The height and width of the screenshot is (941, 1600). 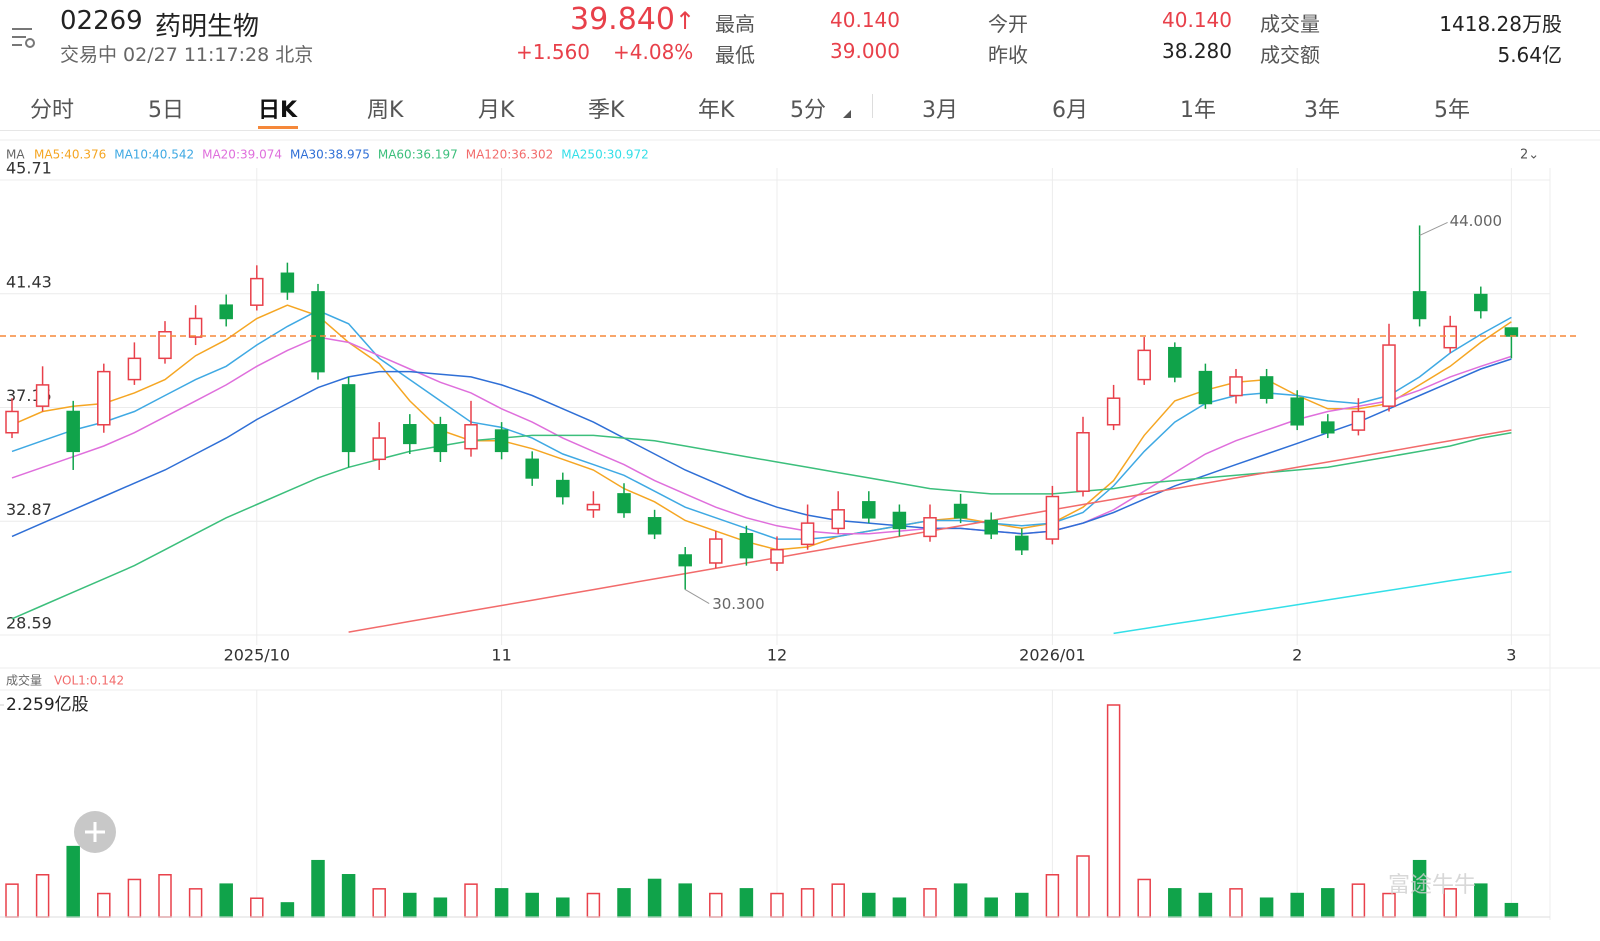 What do you see at coordinates (777, 655) in the screenshot?
I see `x-tick-label: 12` at bounding box center [777, 655].